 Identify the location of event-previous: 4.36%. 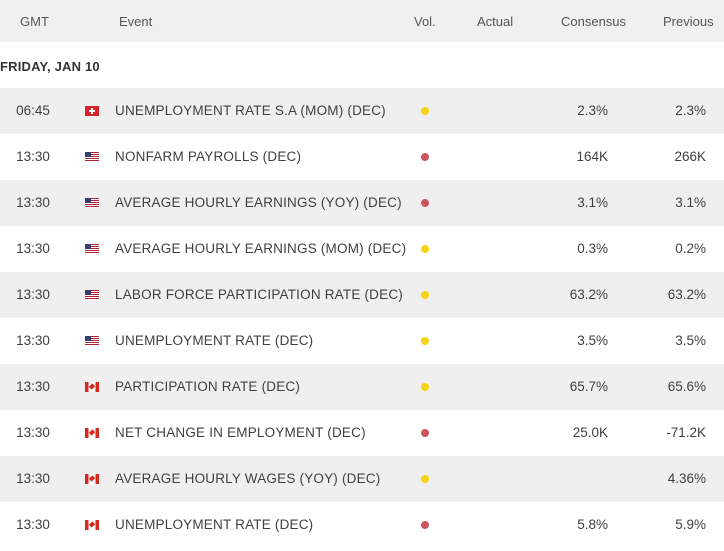
(686, 478).